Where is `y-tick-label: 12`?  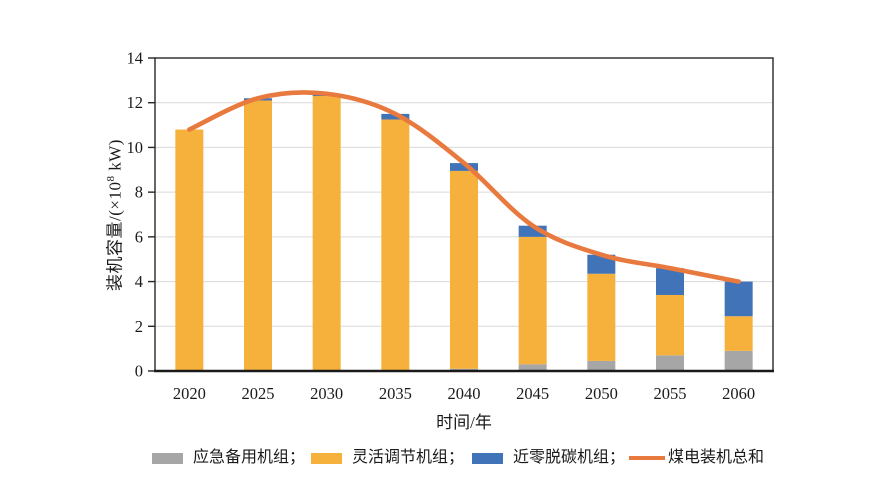 y-tick-label: 12 is located at coordinates (135, 102).